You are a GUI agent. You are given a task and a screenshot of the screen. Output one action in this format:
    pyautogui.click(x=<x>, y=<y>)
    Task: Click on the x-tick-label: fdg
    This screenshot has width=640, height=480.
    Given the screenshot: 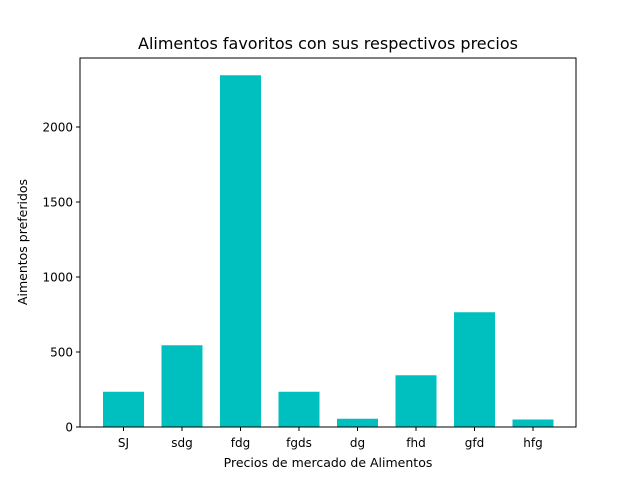 What is the action you would take?
    pyautogui.click(x=240, y=443)
    